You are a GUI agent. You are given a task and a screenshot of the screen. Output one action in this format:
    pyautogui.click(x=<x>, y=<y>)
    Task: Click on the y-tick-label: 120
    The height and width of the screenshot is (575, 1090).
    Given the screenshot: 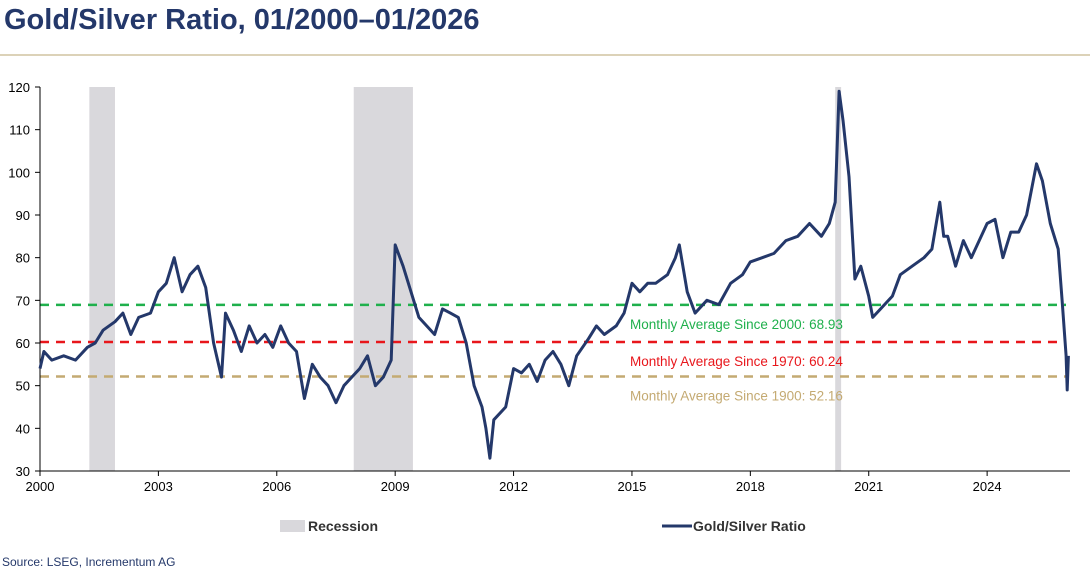 What is the action you would take?
    pyautogui.click(x=19, y=87)
    